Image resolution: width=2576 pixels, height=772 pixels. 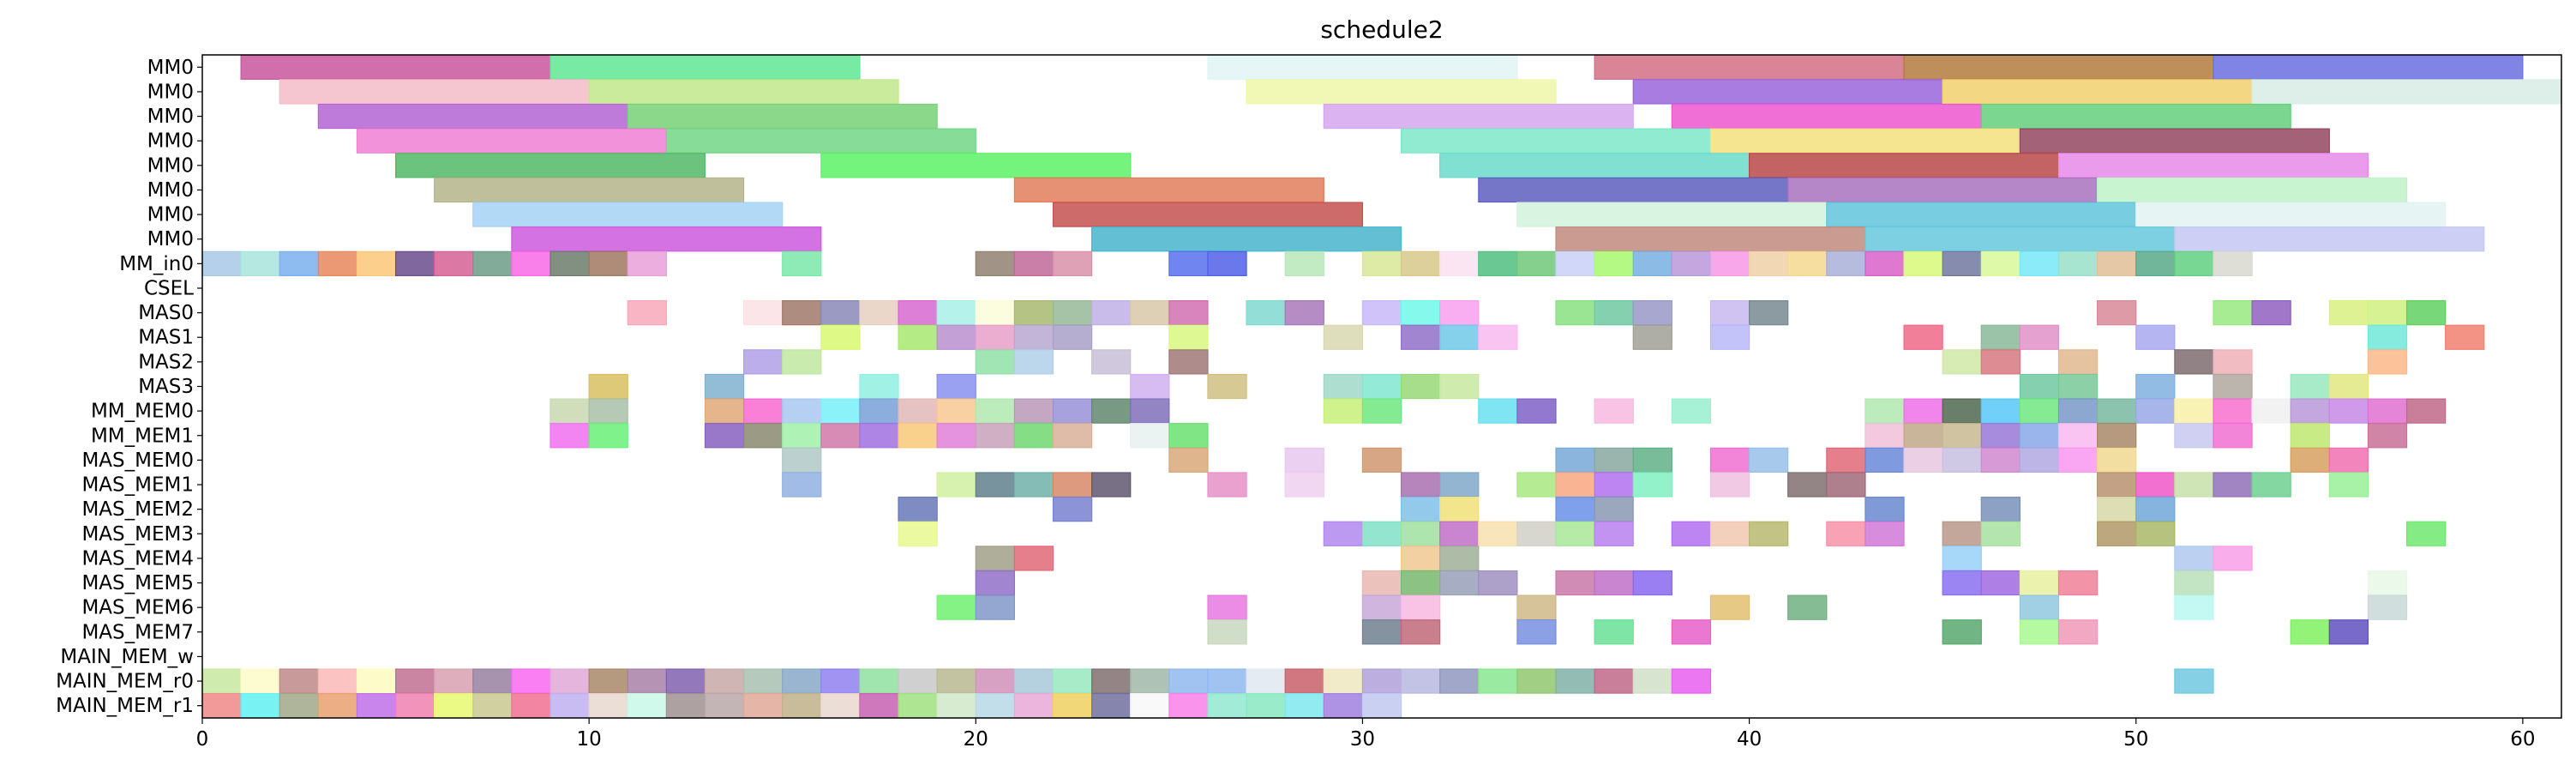 I want to click on x-tick-label: 0, so click(x=202, y=739).